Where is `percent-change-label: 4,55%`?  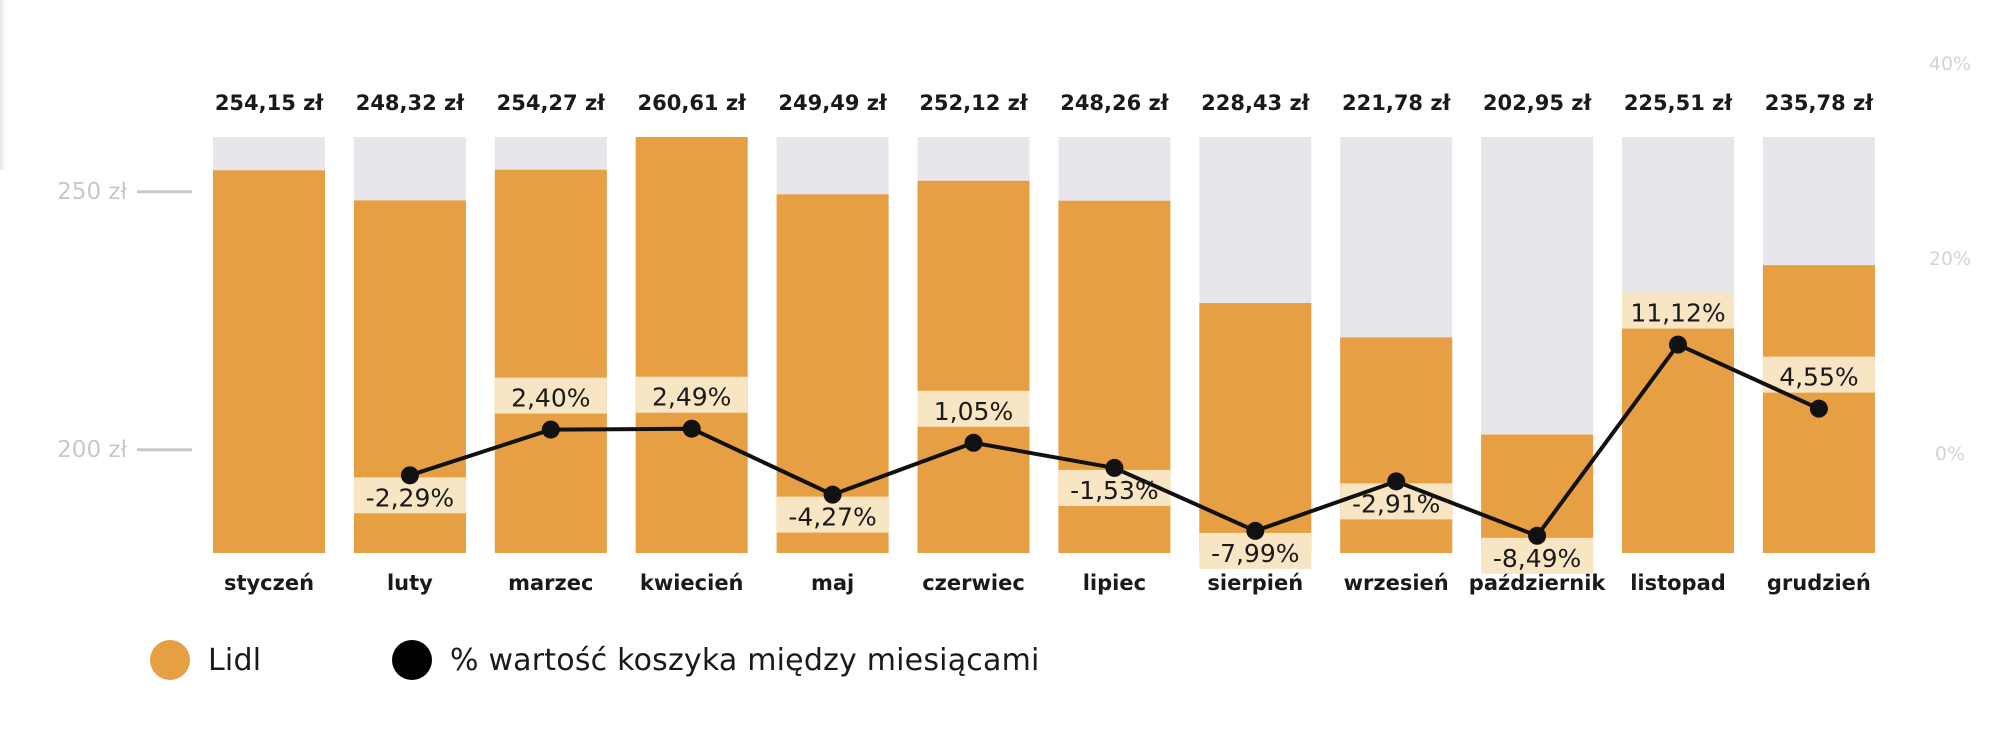
percent-change-label: 4,55% is located at coordinates (1818, 377).